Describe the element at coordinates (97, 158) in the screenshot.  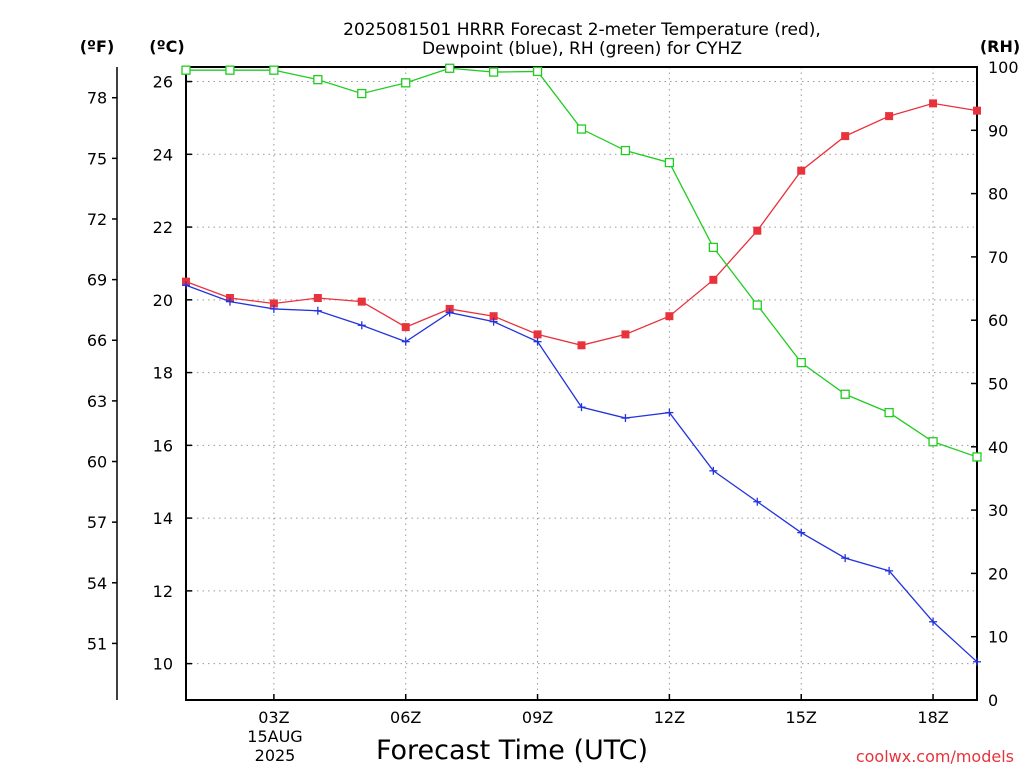
I see `fahrenheit-tick-label: 75` at that location.